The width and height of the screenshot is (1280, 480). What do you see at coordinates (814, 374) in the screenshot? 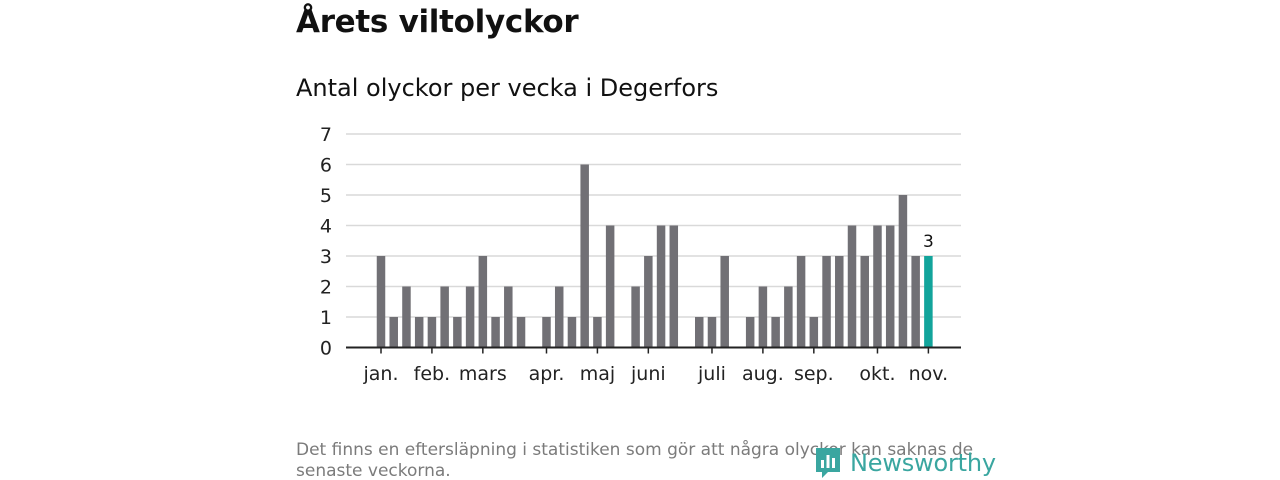
I see `x-tick-label: sep.` at bounding box center [814, 374].